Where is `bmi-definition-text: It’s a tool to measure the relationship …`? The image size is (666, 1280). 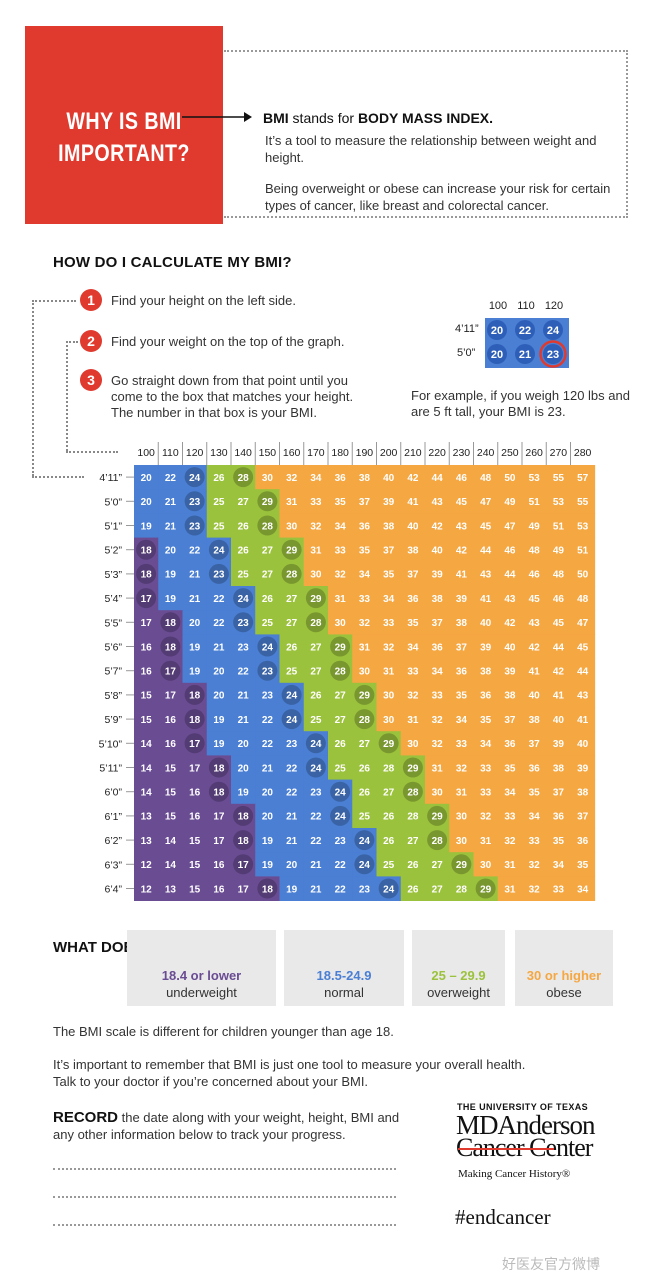 bmi-definition-text: It’s a tool to measure the relationship … is located at coordinates (431, 149).